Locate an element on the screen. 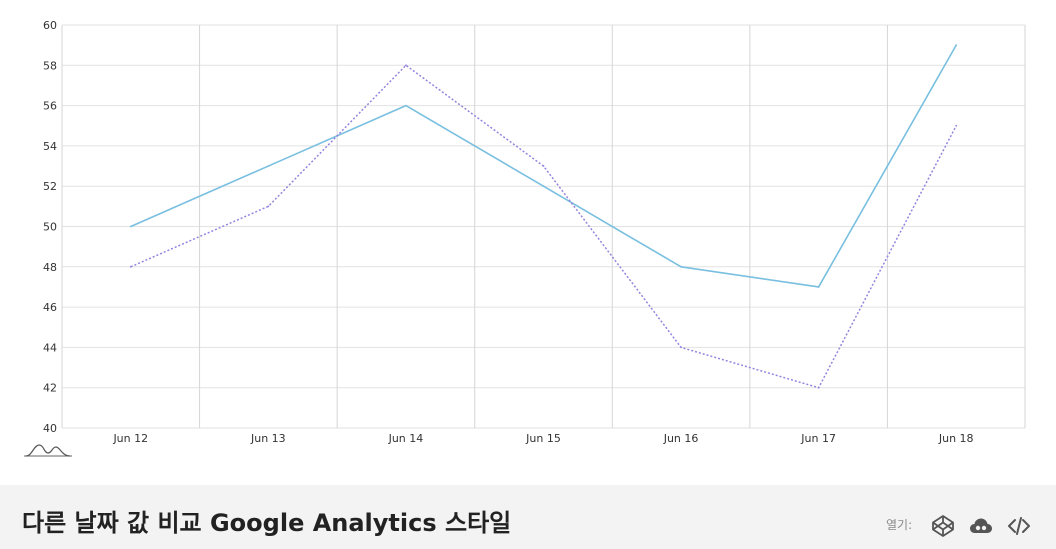  x-tick-label: Jun 16 is located at coordinates (681, 438).